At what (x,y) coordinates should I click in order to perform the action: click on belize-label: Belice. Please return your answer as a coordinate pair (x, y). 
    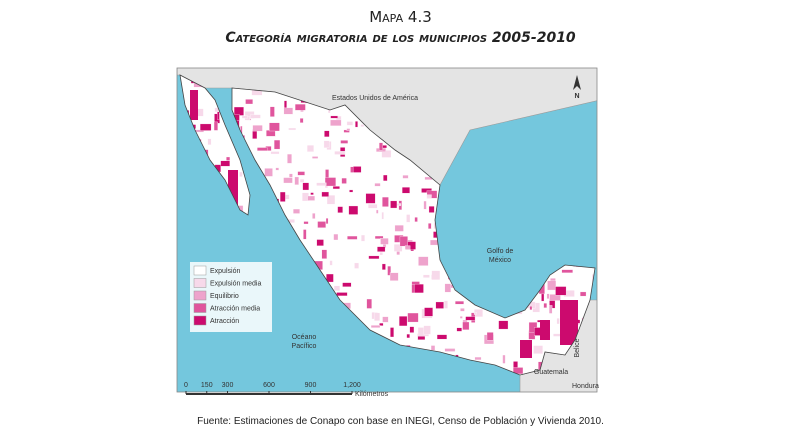
    Looking at the image, I should click on (577, 347).